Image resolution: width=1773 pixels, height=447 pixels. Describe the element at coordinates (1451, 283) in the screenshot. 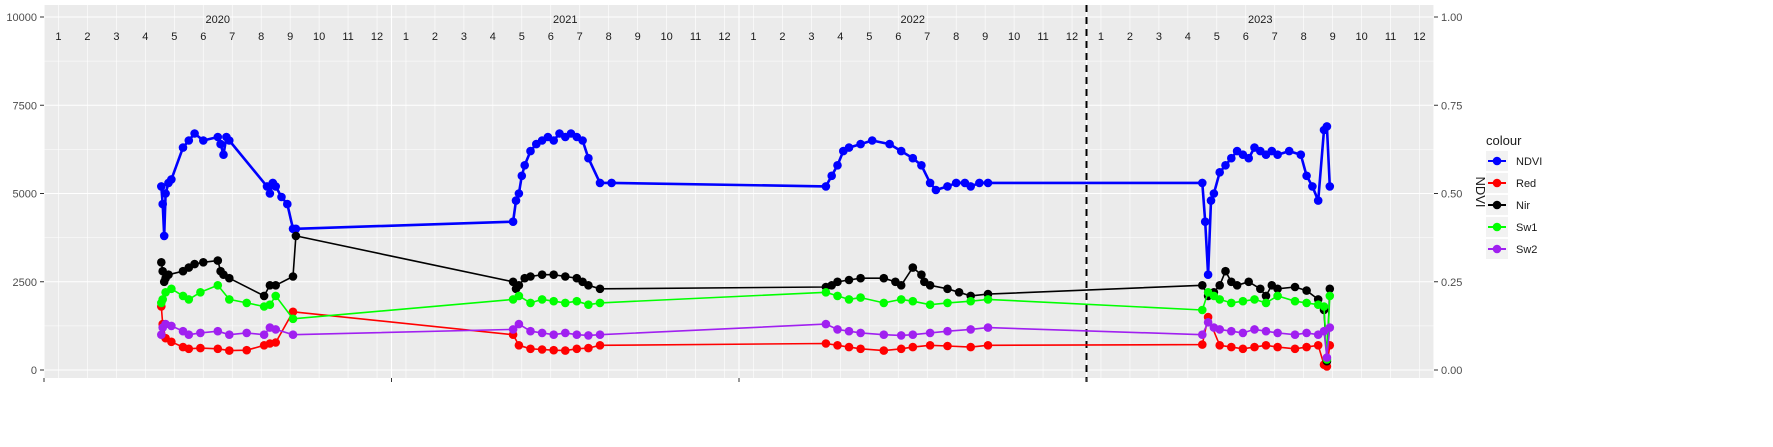

I see `y-right-tick-label: 0.25` at that location.